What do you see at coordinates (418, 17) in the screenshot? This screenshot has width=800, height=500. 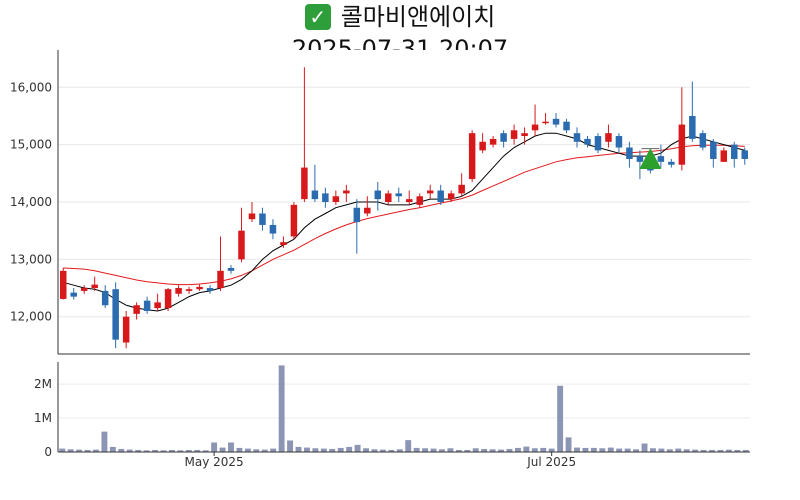 I see `stock-name: 콜마비앤에이치` at bounding box center [418, 17].